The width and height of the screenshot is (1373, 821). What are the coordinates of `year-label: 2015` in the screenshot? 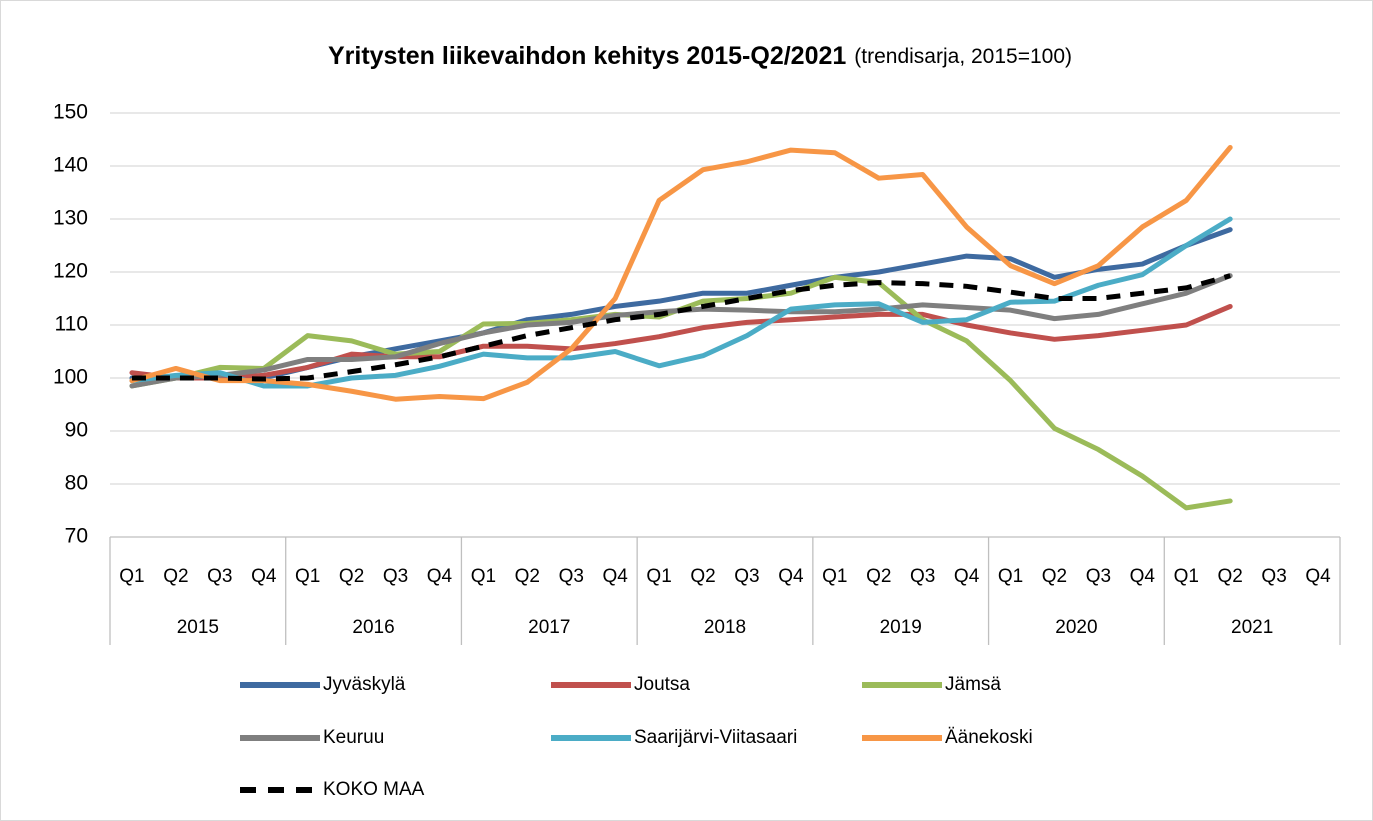 It's located at (198, 627).